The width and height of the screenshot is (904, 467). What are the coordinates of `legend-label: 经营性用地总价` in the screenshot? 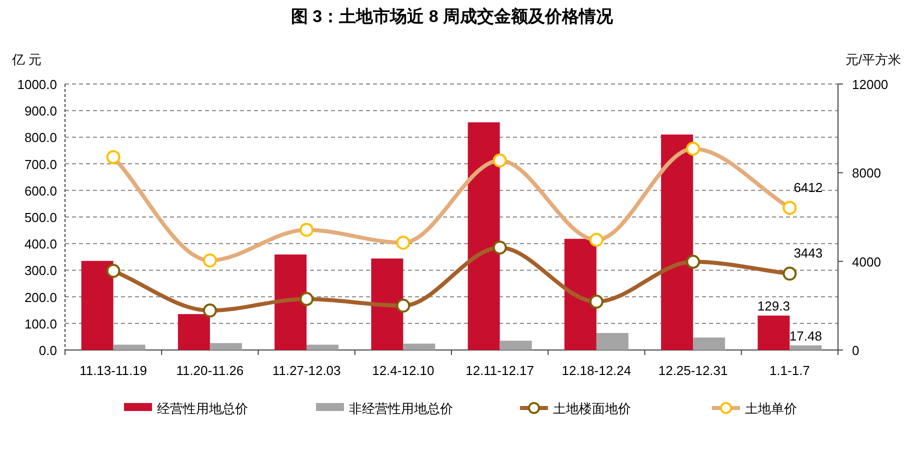 It's located at (202, 408).